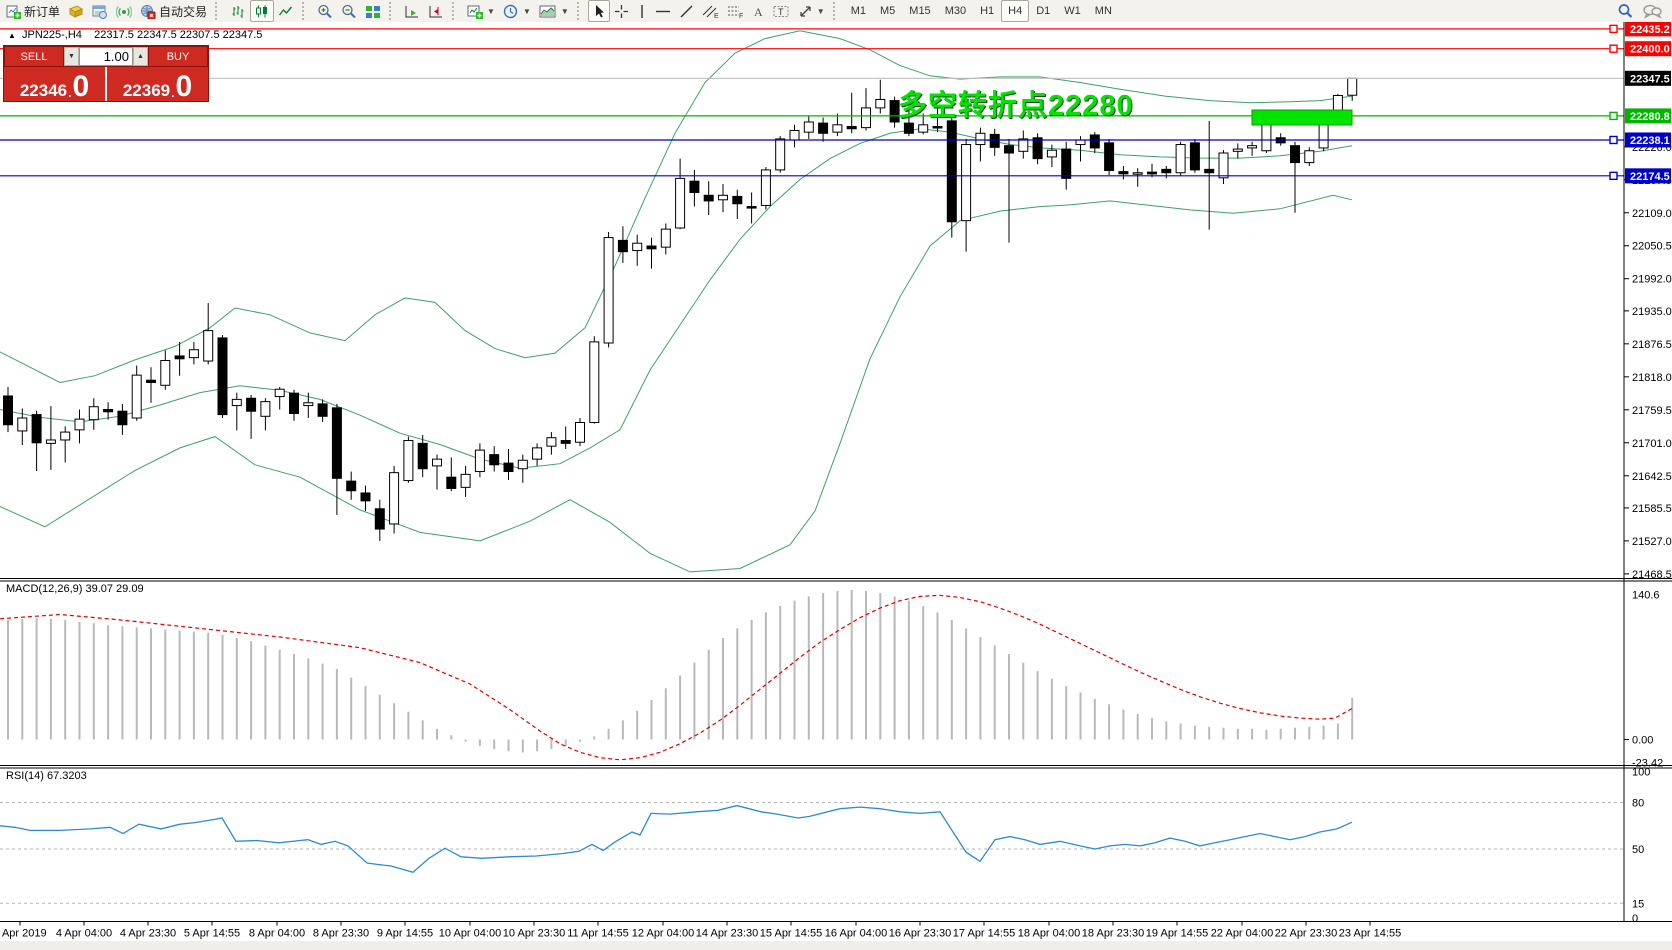 This screenshot has width=1672, height=950. Describe the element at coordinates (55, 84) in the screenshot. I see `sell-price-display: 22346 . 0` at that location.